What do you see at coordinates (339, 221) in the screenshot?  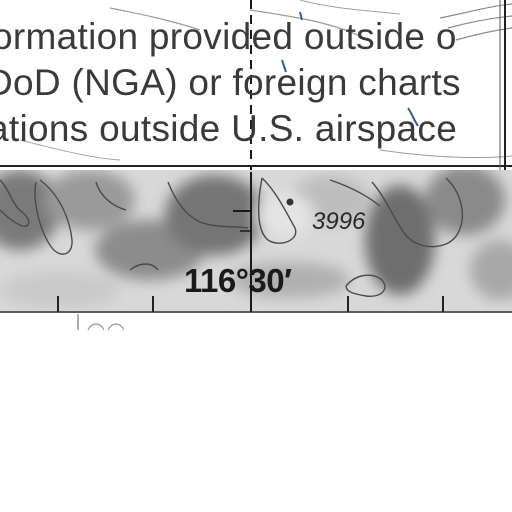 I see `spot-elevation-label: 3996` at bounding box center [339, 221].